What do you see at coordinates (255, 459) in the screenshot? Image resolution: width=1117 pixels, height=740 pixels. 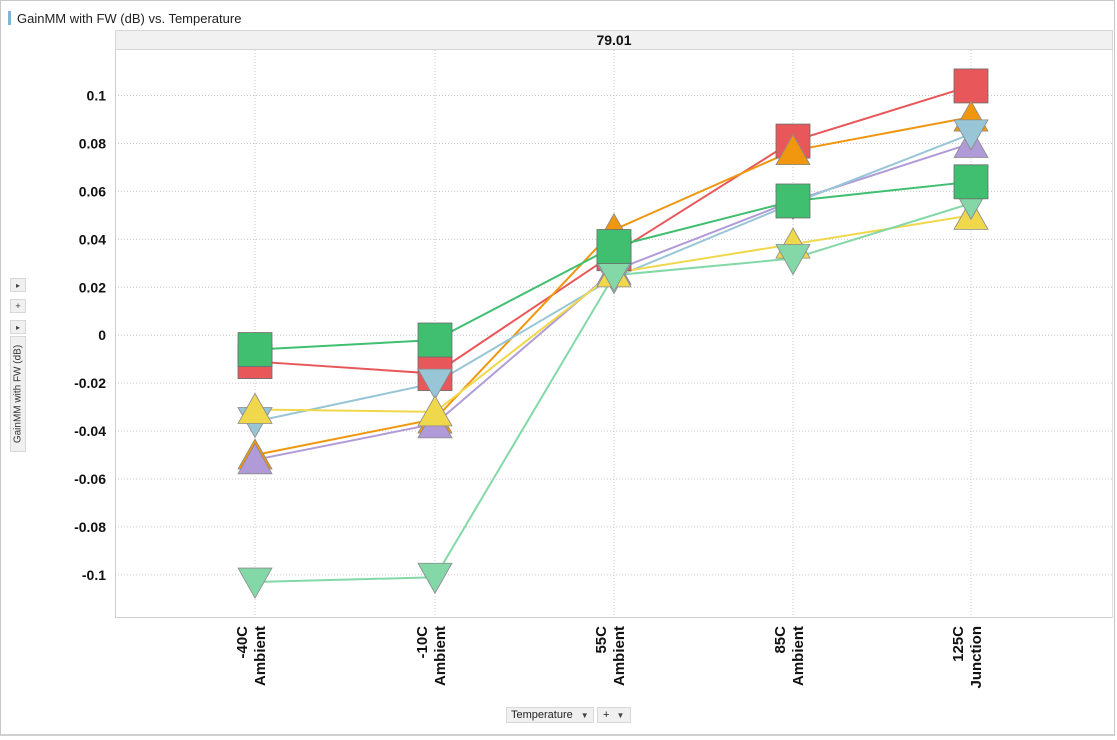 I see `data-point-purple` at bounding box center [255, 459].